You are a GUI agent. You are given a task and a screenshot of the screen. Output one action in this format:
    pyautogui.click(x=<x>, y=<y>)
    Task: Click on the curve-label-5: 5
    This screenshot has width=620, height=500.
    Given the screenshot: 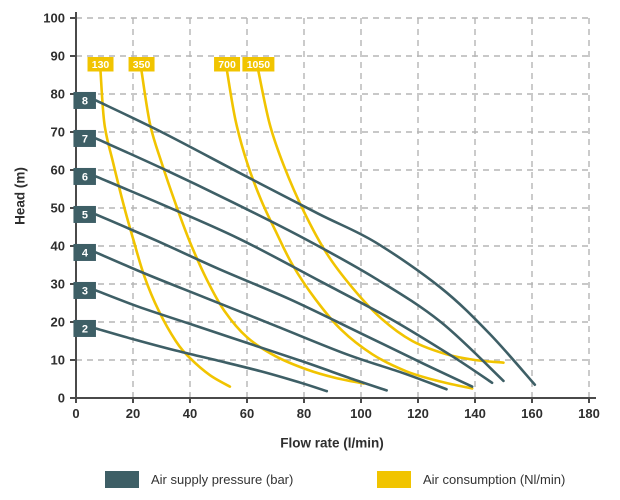 What is the action you would take?
    pyautogui.click(x=85, y=215)
    